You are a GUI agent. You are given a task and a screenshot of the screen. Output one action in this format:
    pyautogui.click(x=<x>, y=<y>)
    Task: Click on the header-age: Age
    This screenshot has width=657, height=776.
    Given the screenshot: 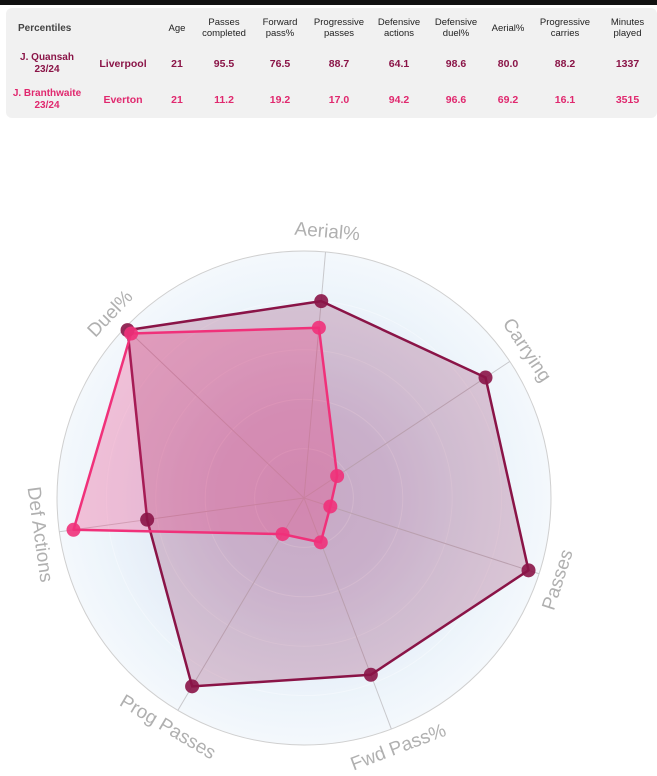 What is the action you would take?
    pyautogui.click(x=177, y=28)
    